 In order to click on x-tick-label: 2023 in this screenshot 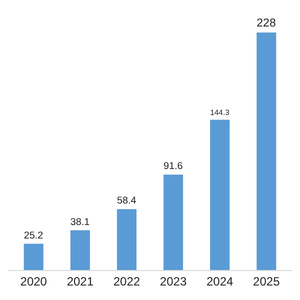, I will do `click(173, 281)`.